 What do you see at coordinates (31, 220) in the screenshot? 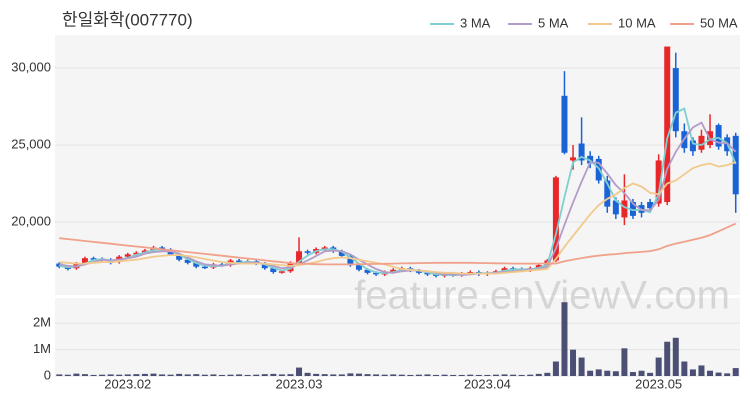
I see `y-tick-label: 20,000` at bounding box center [31, 220].